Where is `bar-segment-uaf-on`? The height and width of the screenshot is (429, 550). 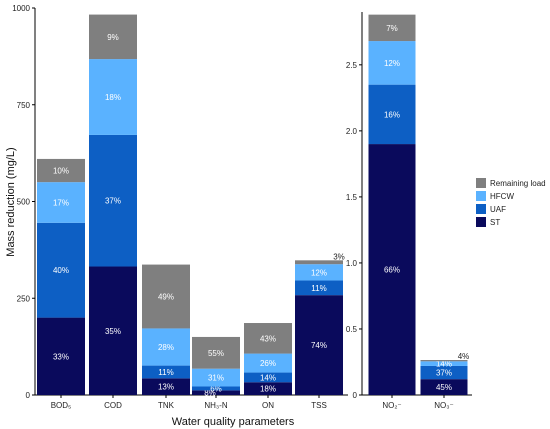
bar-segment-uaf-on is located at coordinates (268, 377).